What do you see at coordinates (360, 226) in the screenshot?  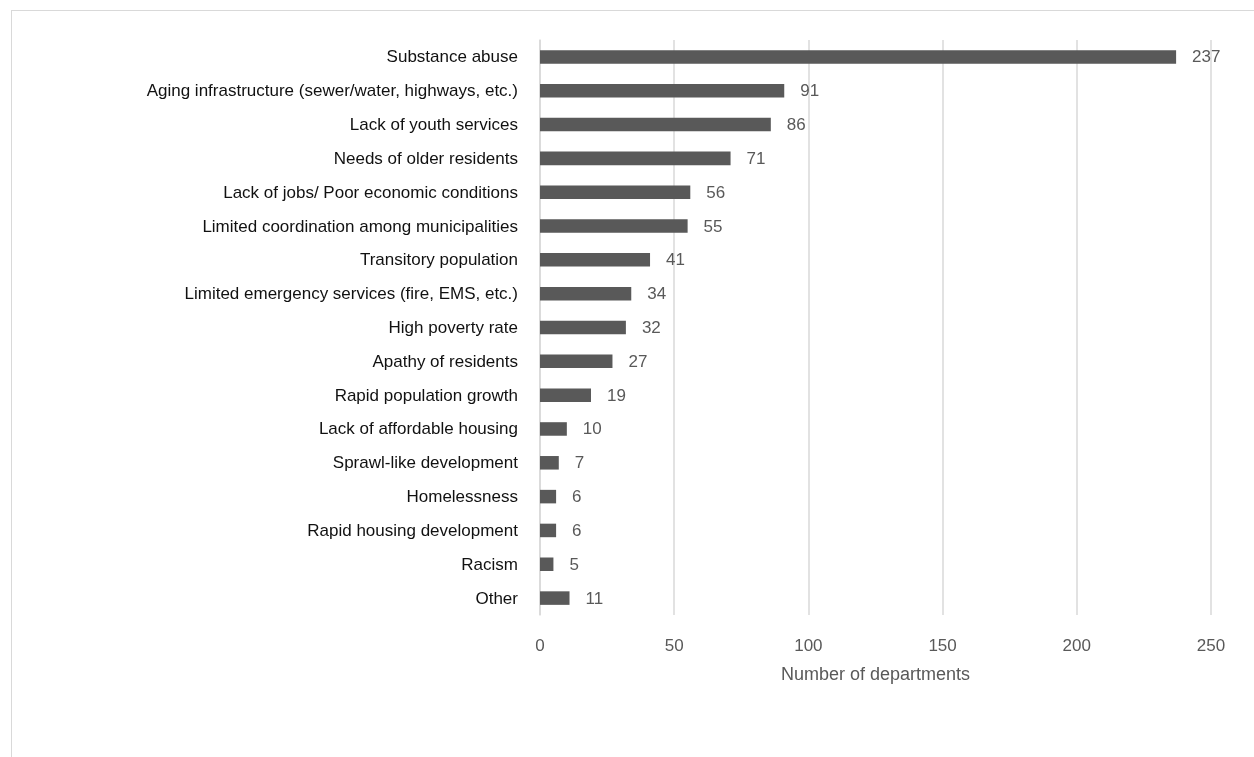 I see `y-tick-label: Limited coordination among municipalities` at bounding box center [360, 226].